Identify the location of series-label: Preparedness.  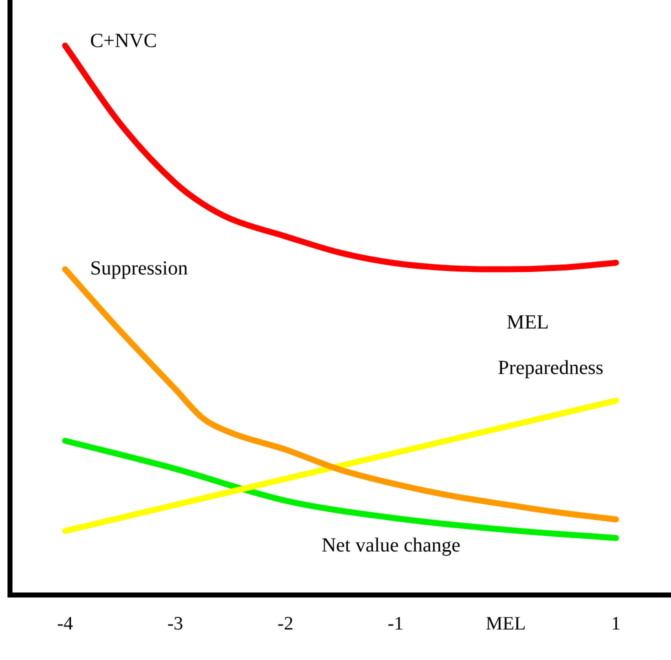
(551, 367).